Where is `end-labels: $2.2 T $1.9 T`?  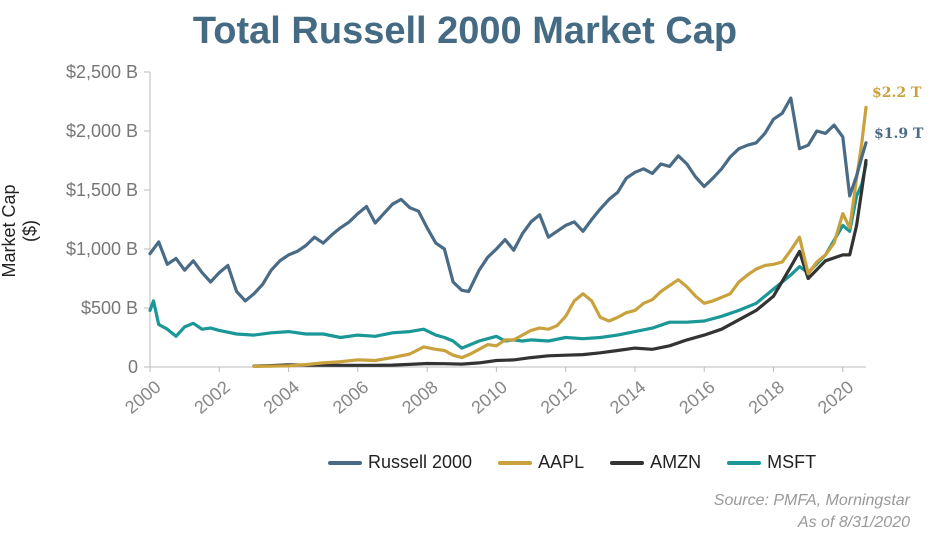 end-labels: $2.2 T $1.9 T is located at coordinates (898, 113).